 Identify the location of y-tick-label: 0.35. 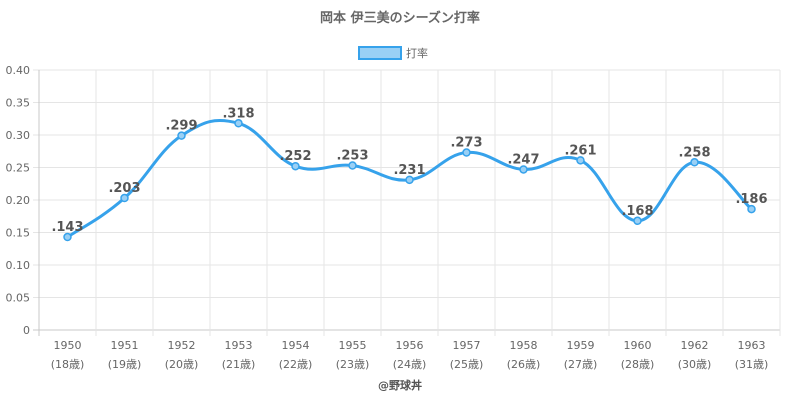
(18, 103).